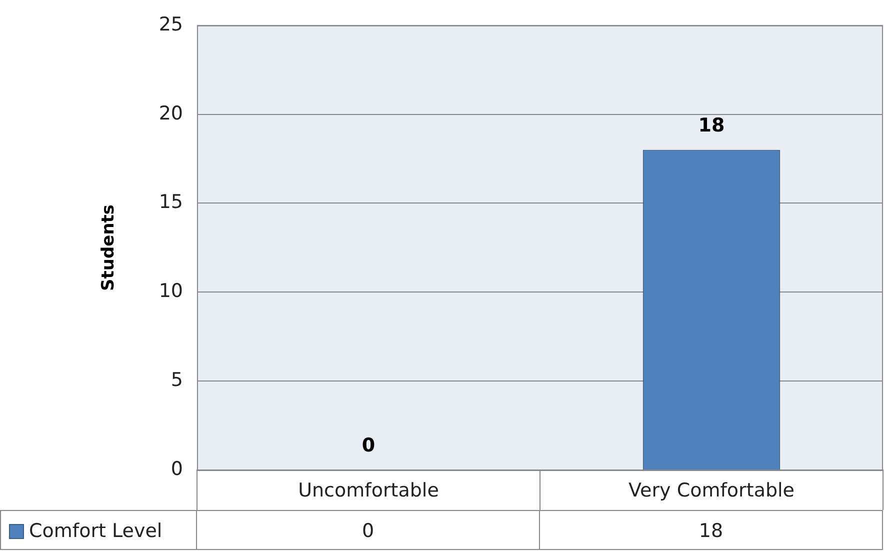 The image size is (884, 551). What do you see at coordinates (368, 530) in the screenshot?
I see `text: 0` at bounding box center [368, 530].